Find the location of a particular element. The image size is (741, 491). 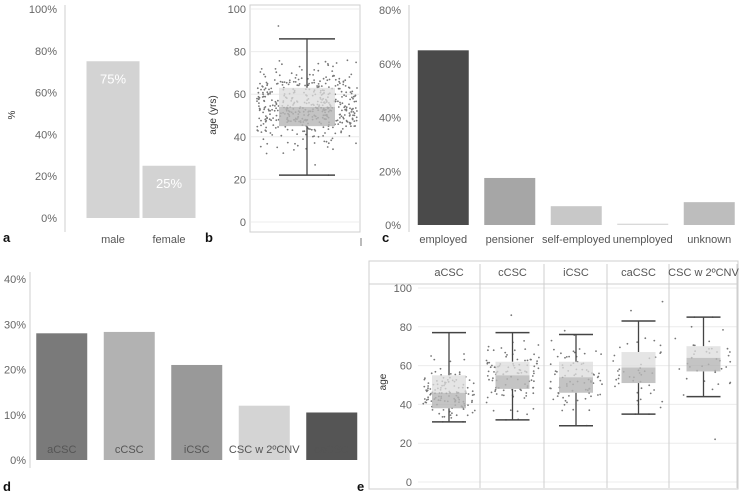

panel-e-box-upper is located at coordinates (512, 368).